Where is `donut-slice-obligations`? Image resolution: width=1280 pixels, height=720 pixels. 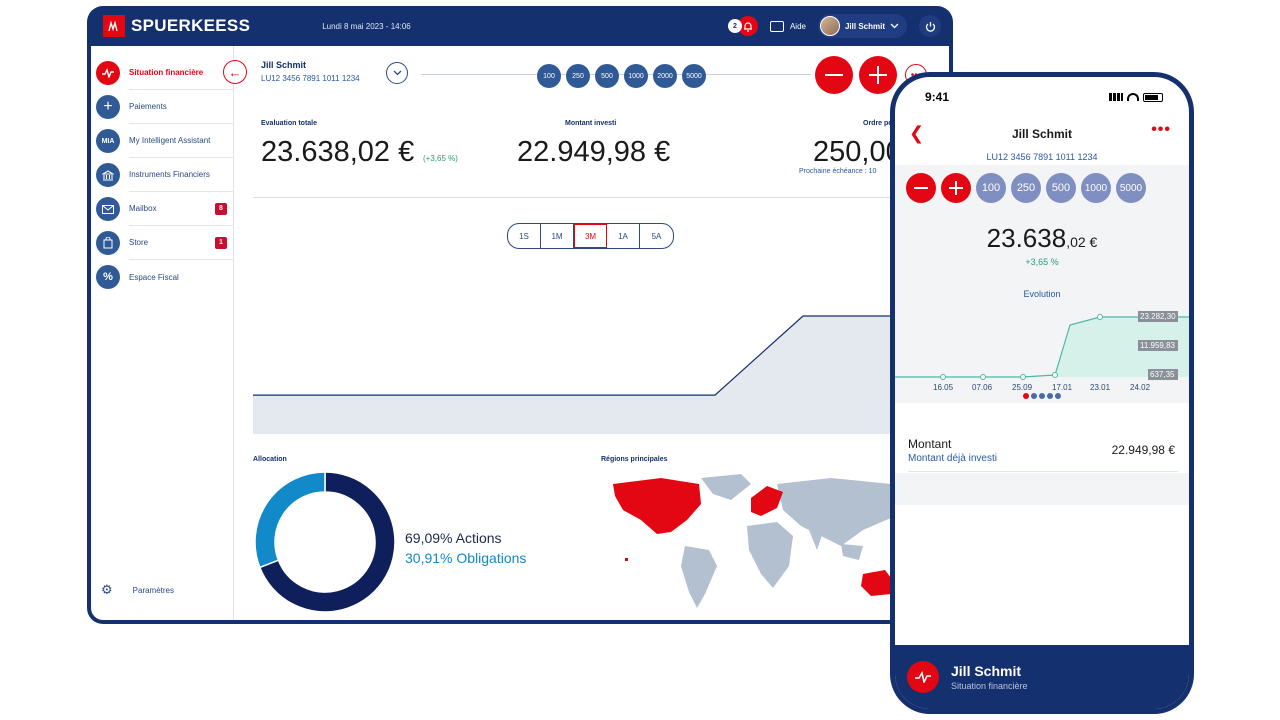 donut-slice-obligations is located at coordinates (290, 520).